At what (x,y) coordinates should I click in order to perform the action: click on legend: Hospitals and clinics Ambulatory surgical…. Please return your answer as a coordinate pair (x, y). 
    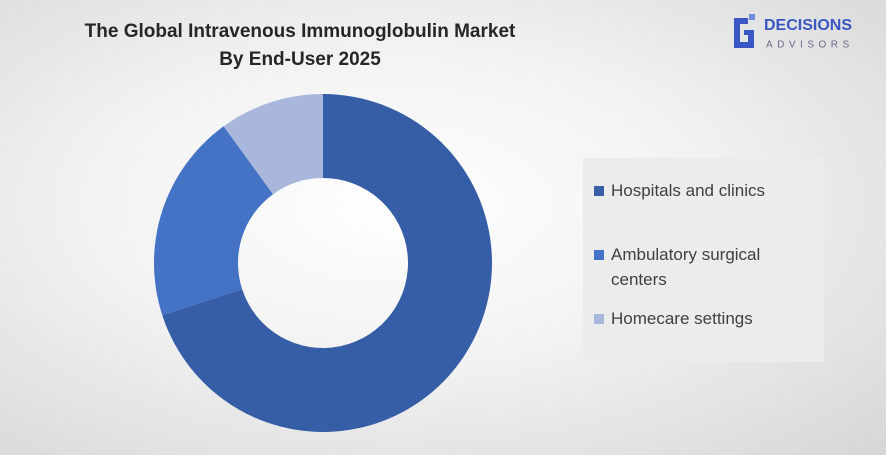
    Looking at the image, I should click on (703, 260).